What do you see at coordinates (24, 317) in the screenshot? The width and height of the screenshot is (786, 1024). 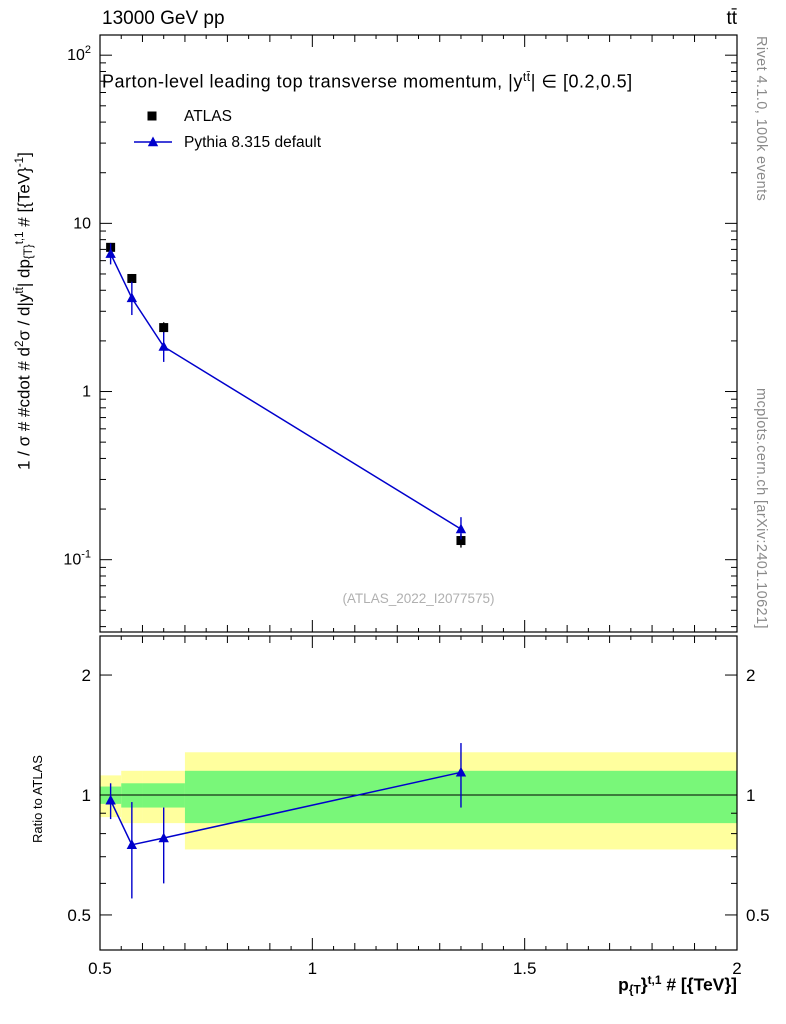 I see `y-axis-label-part: σ / d|y` at bounding box center [24, 317].